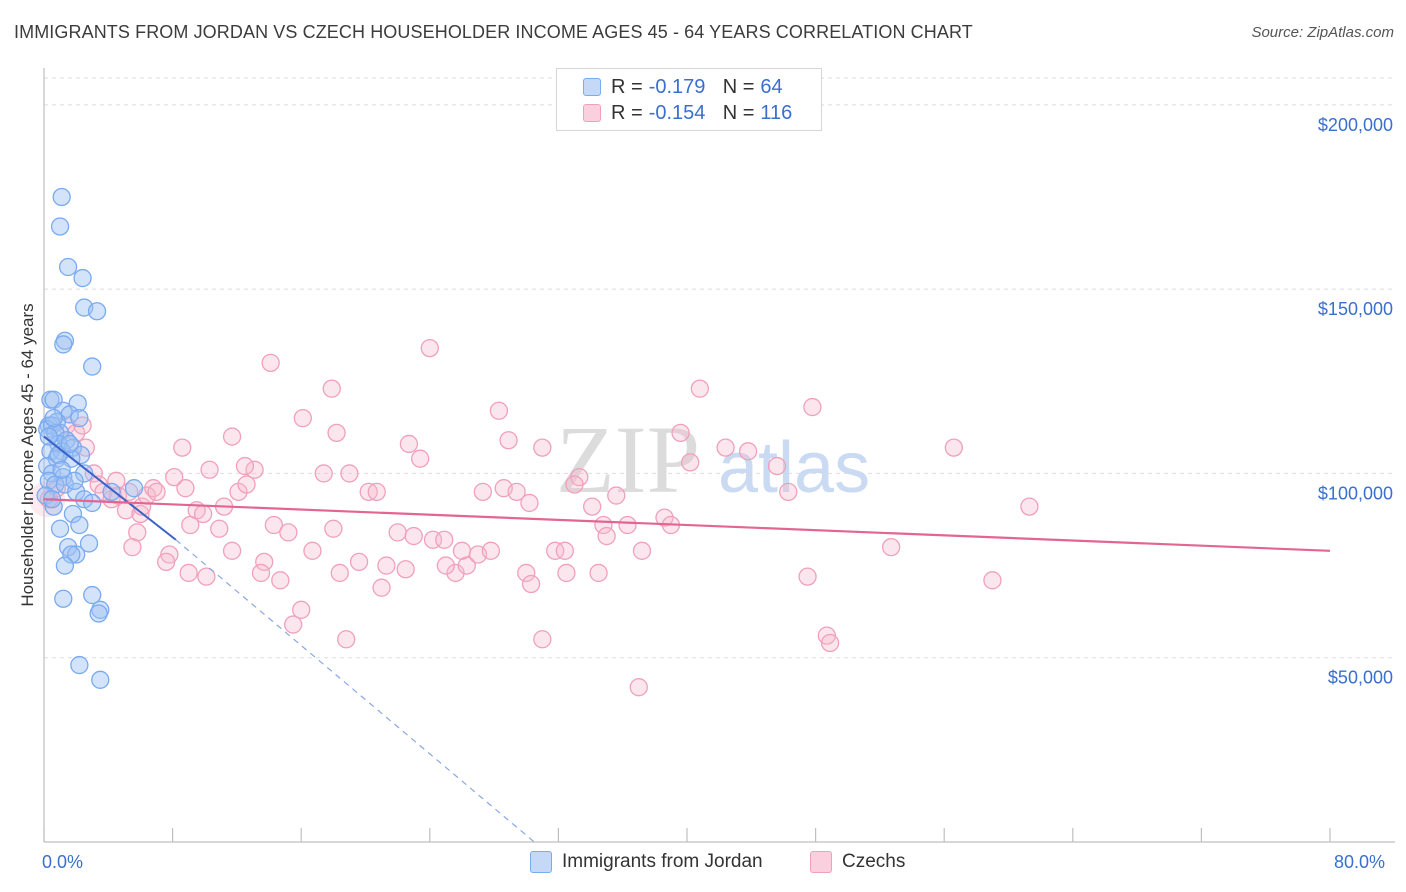  I want to click on y-tick-label: $150,000, so click(1355, 309).